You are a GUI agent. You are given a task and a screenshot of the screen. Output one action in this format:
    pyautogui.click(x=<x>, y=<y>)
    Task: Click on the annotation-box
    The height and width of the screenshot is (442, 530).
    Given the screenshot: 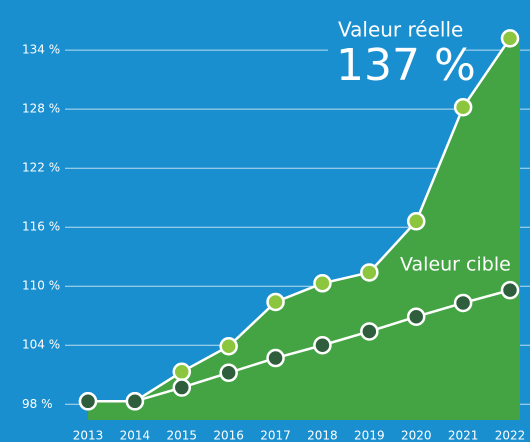 What is the action you would take?
    pyautogui.click(x=395, y=54)
    